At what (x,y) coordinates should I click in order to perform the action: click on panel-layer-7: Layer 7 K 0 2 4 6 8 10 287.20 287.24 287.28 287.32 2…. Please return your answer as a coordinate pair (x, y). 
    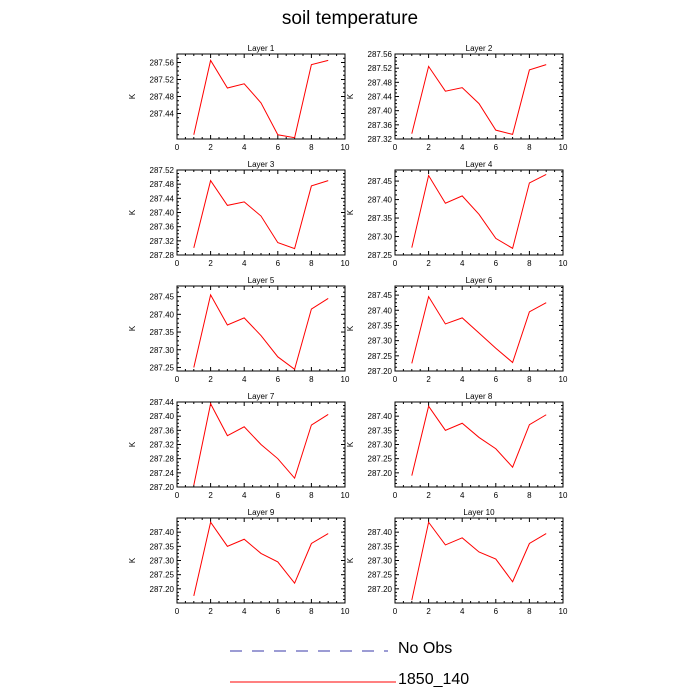
    Looking at the image, I should click on (239, 446).